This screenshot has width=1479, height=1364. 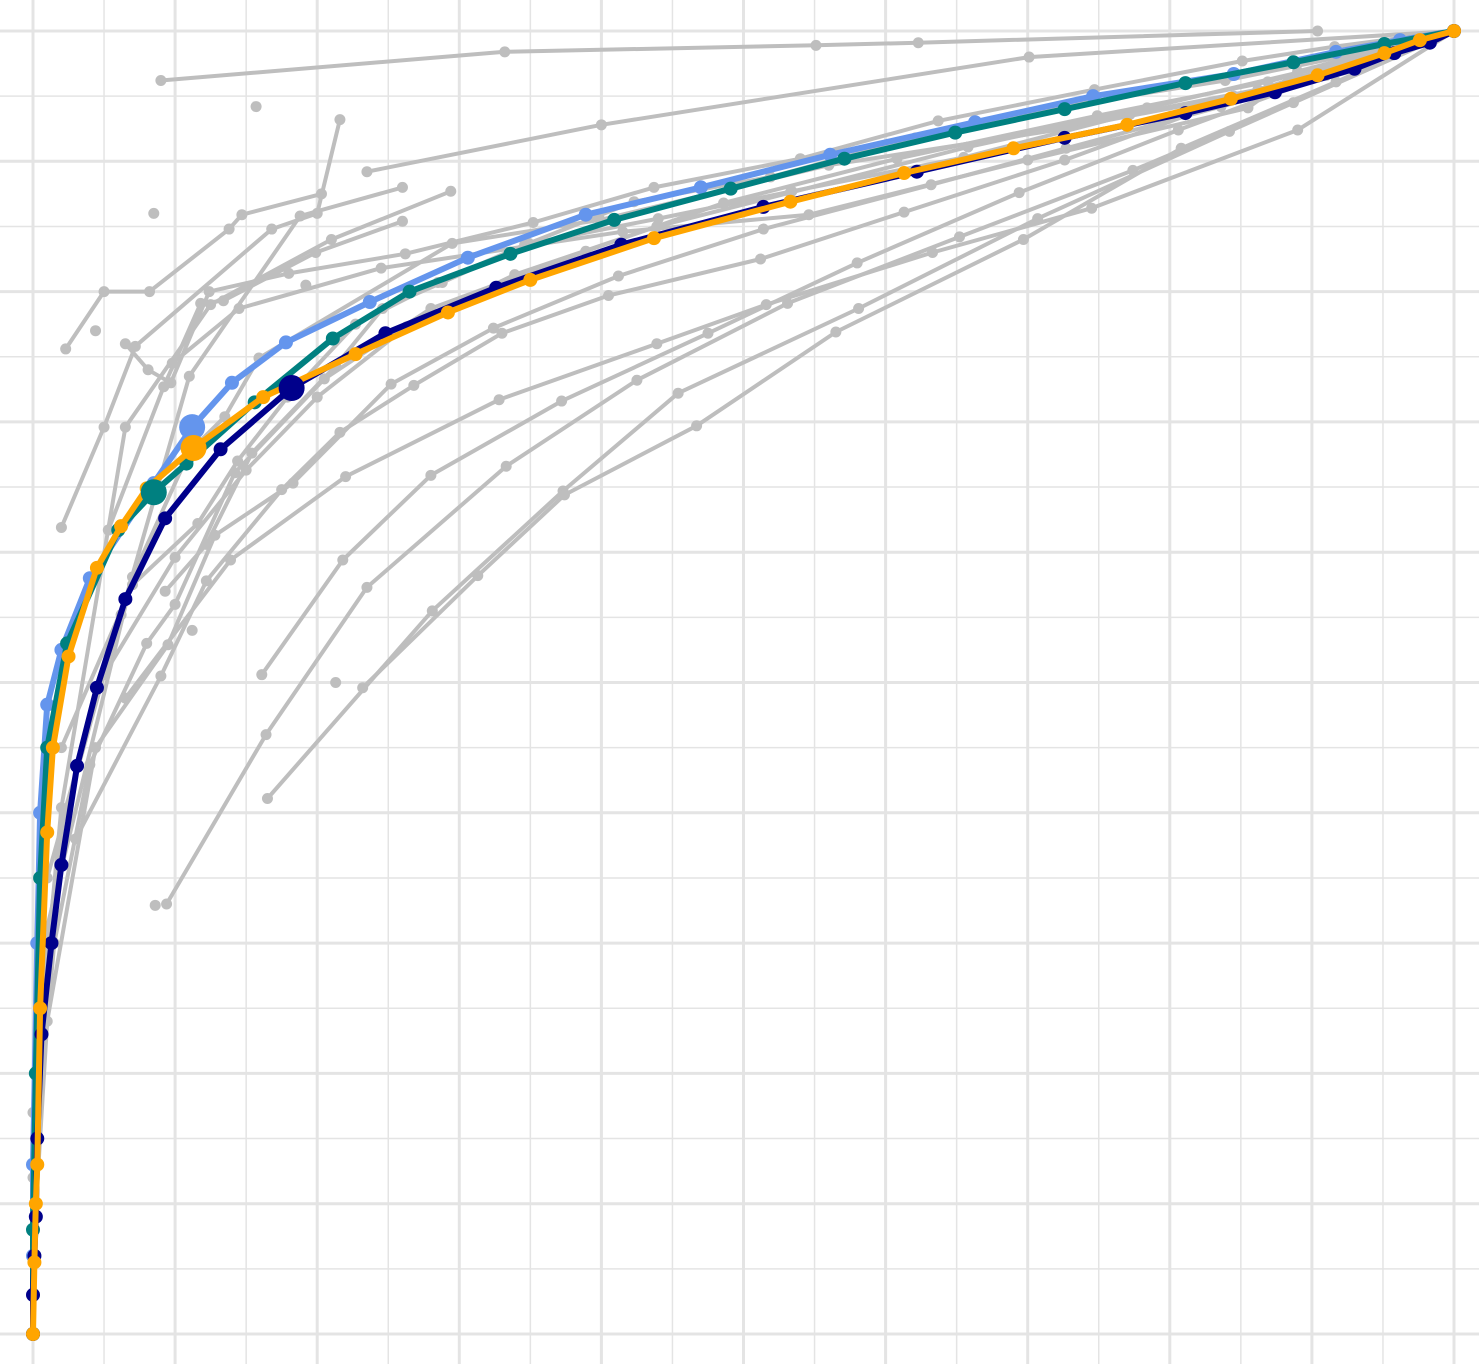 What do you see at coordinates (222, 440) in the screenshot?
I see `highlight-points-group` at bounding box center [222, 440].